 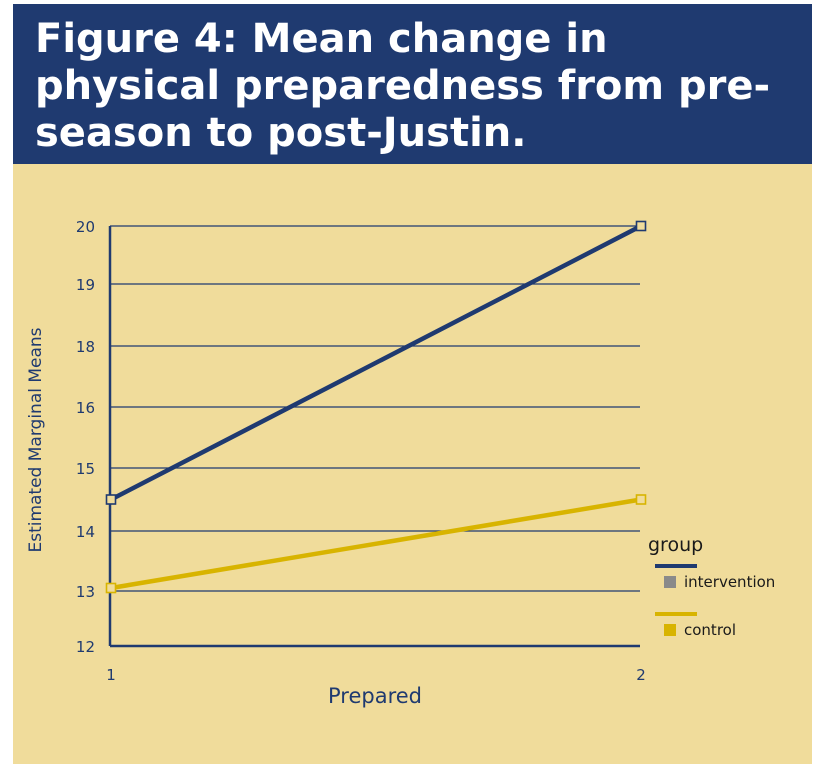 I want to click on y-tick-label: 14, so click(x=85, y=532).